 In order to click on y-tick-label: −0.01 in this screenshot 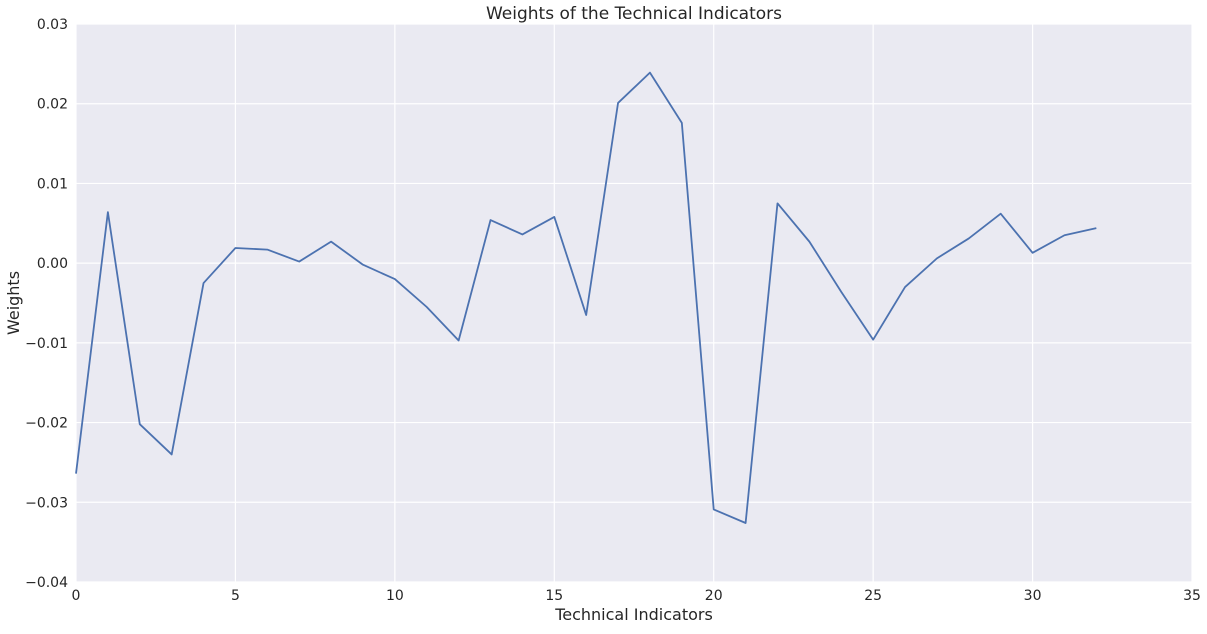, I will do `click(46, 344)`.